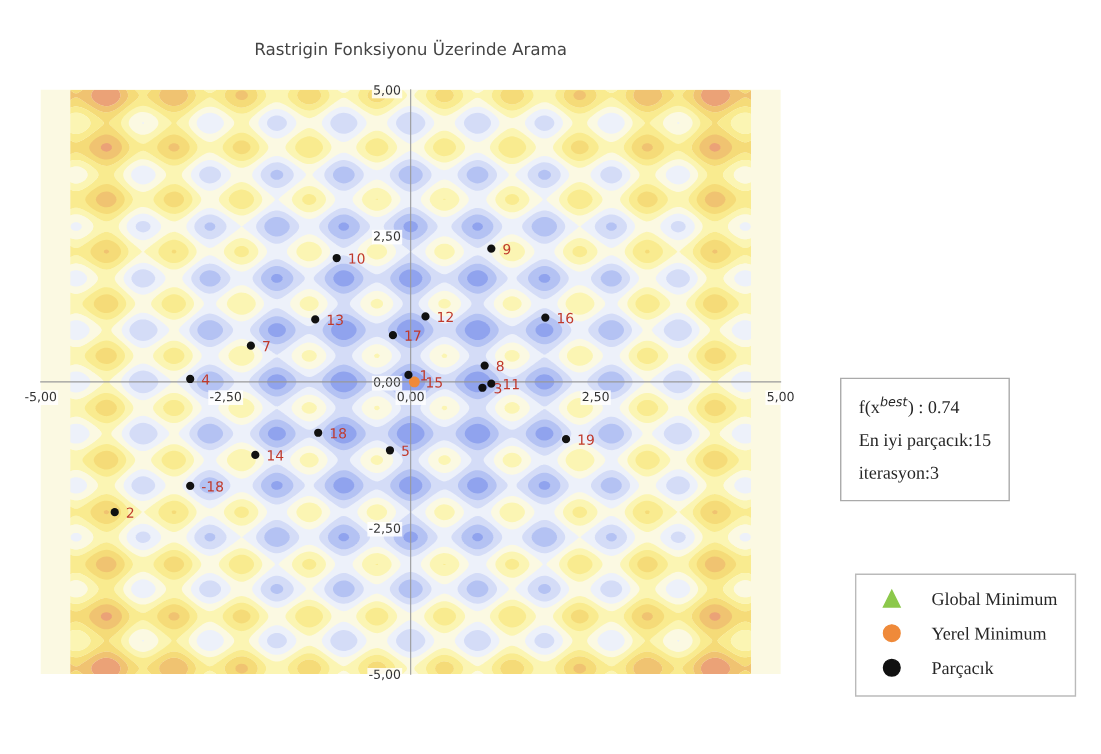  Describe the element at coordinates (963, 669) in the screenshot. I see `legend-label: Parçacık` at that location.